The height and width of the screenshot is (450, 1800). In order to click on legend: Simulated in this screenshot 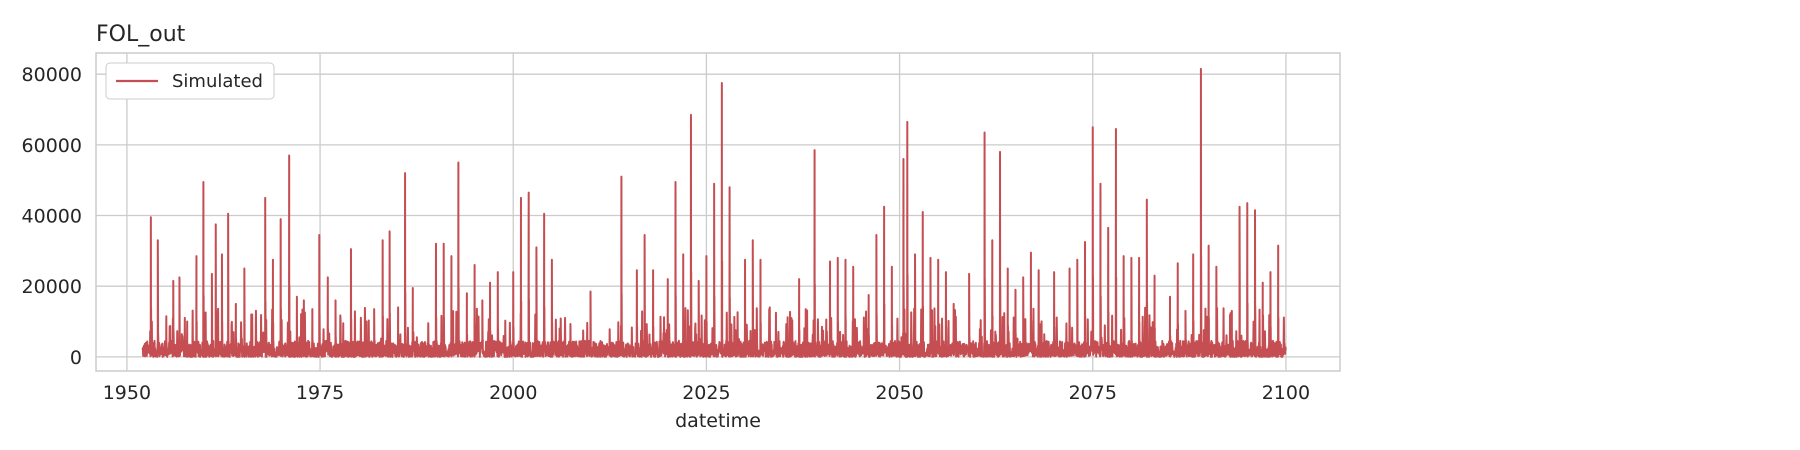, I will do `click(190, 81)`.